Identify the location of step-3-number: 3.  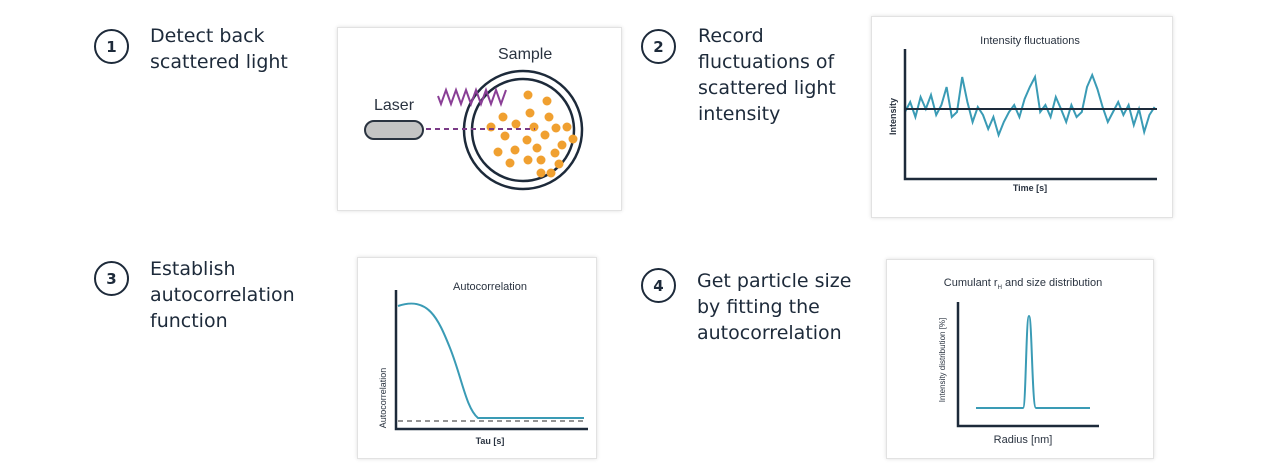
(111, 278).